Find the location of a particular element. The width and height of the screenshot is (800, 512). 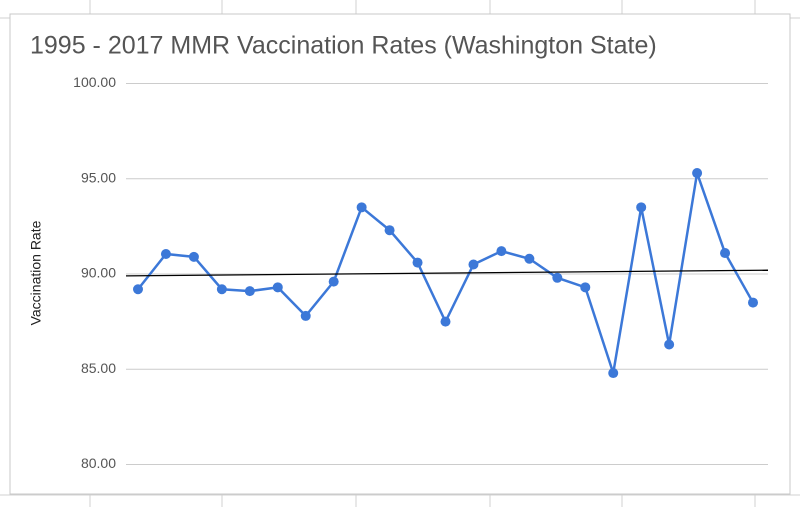

y-tick-label: 80.00 is located at coordinates (98, 463).